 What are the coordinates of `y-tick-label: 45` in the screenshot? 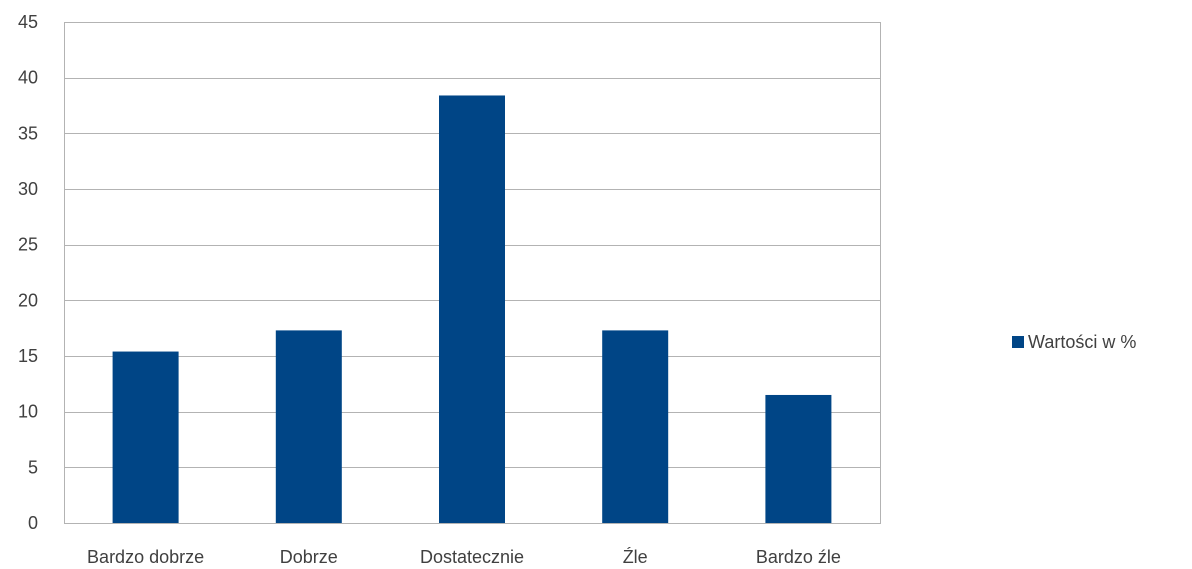 It's located at (28, 22).